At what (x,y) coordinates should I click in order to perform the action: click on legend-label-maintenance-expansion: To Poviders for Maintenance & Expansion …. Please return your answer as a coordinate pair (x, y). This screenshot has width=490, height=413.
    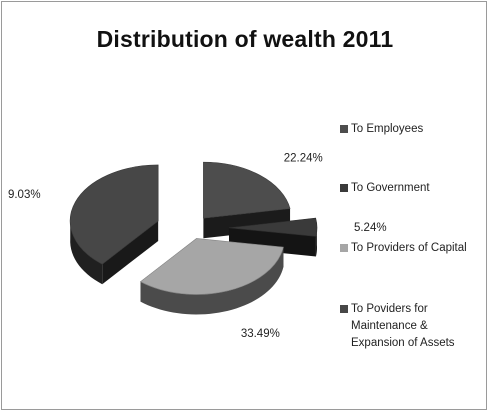
    Looking at the image, I should click on (403, 326).